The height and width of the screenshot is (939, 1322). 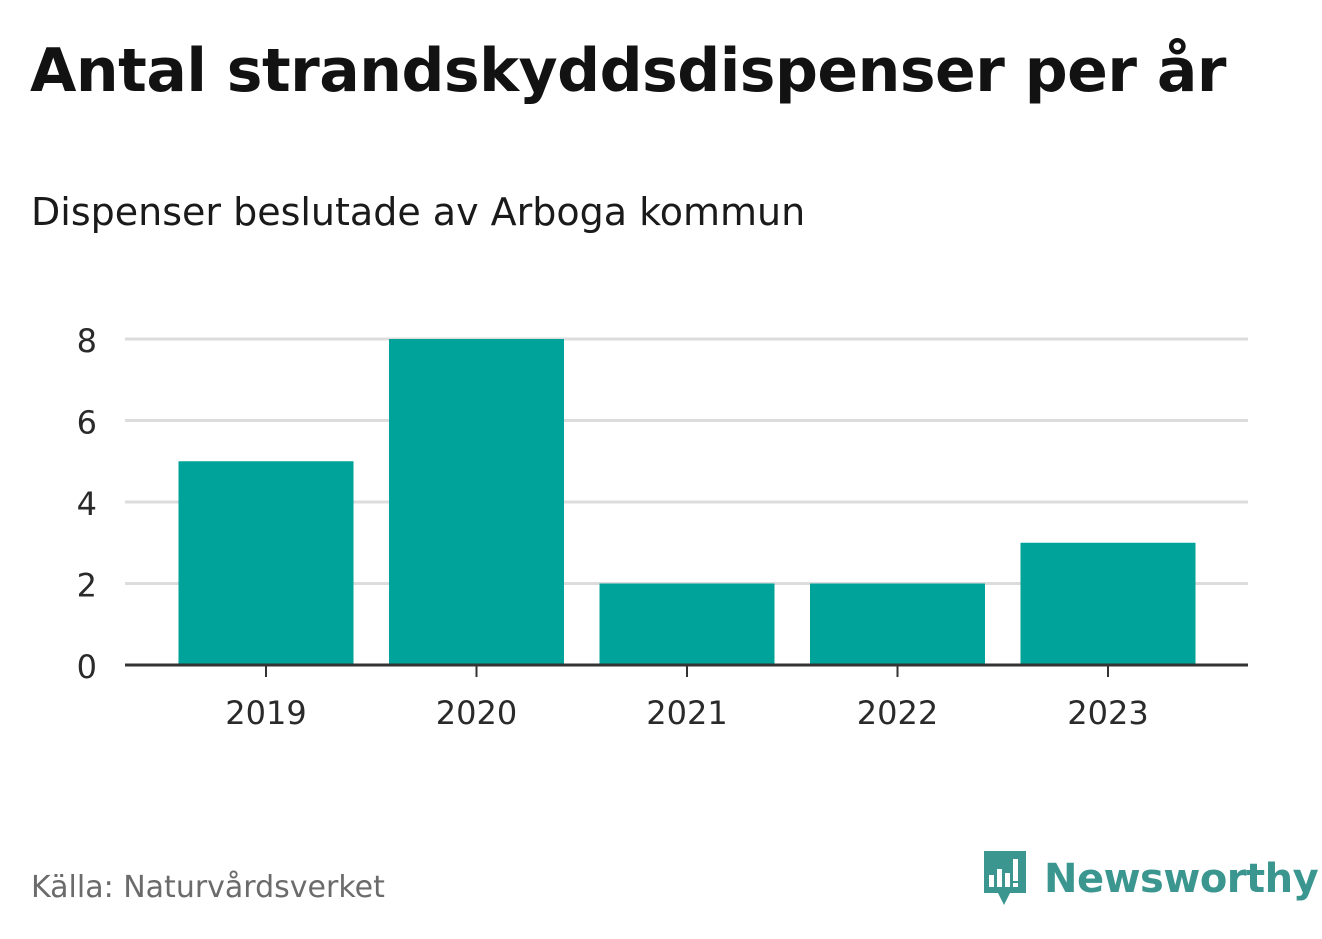 What do you see at coordinates (1005, 878) in the screenshot?
I see `newsworthy-logo-icon` at bounding box center [1005, 878].